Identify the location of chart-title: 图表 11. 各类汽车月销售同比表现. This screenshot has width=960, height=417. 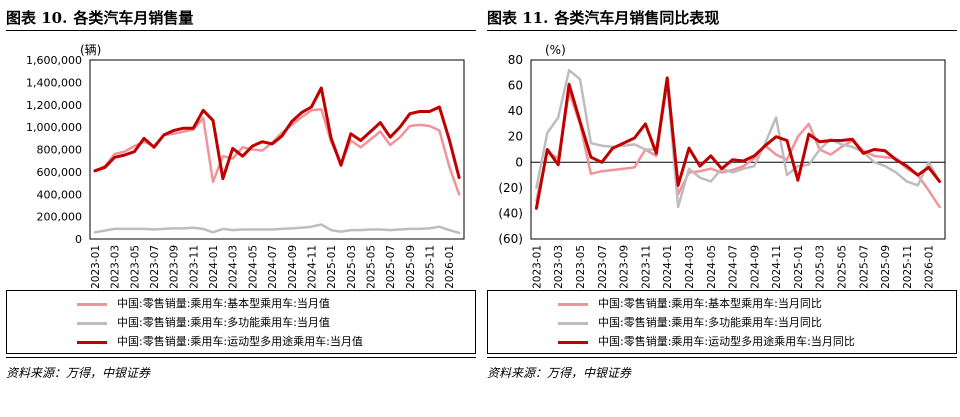
(722, 19).